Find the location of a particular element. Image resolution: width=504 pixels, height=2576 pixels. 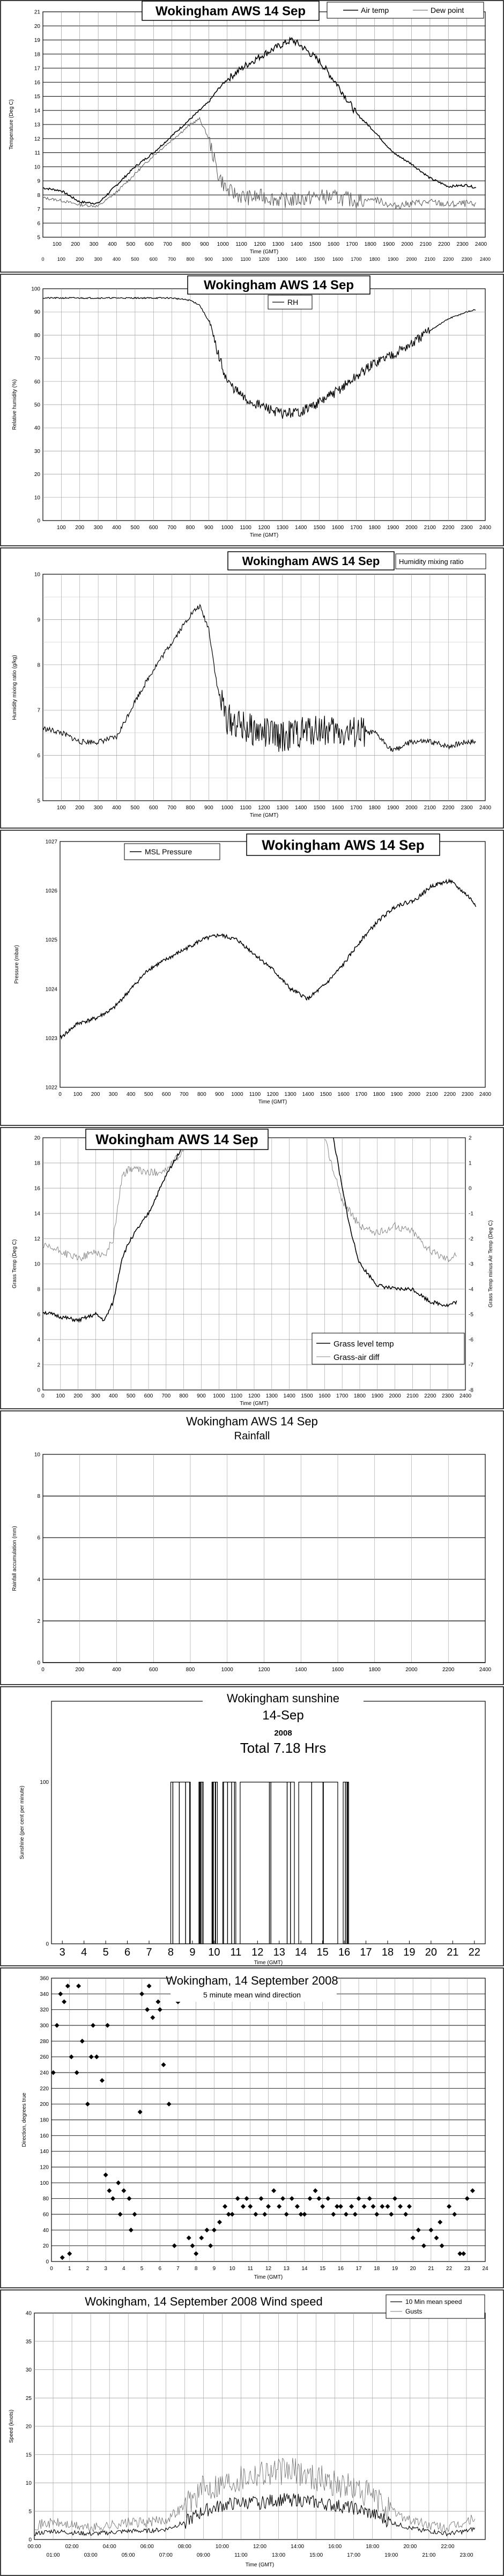

x-tick-label: 200 is located at coordinates (79, 808).